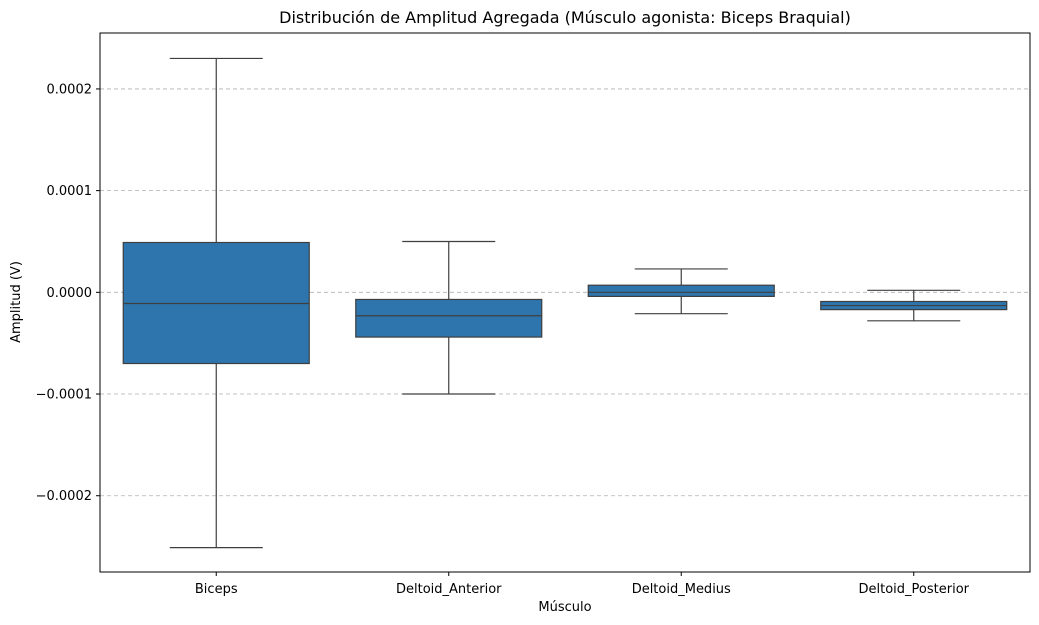 The image size is (1039, 625). I want to click on y-tick-label: −0.0001, so click(64, 395).